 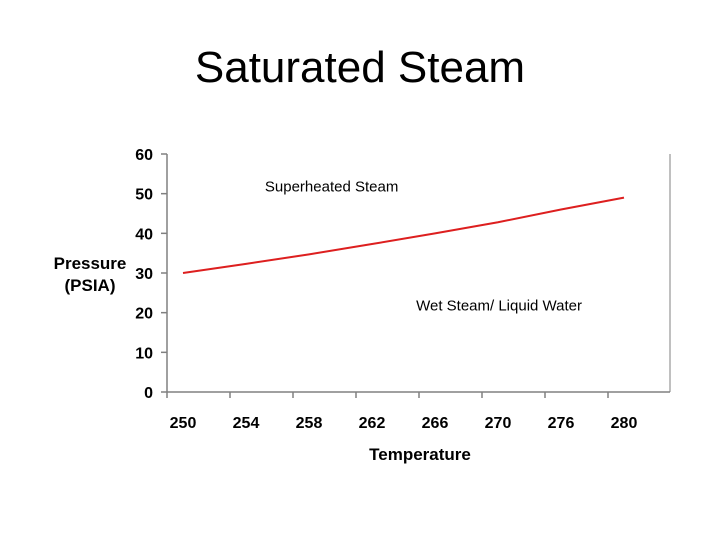 What do you see at coordinates (561, 423) in the screenshot?
I see `x-tick-label: 276` at bounding box center [561, 423].